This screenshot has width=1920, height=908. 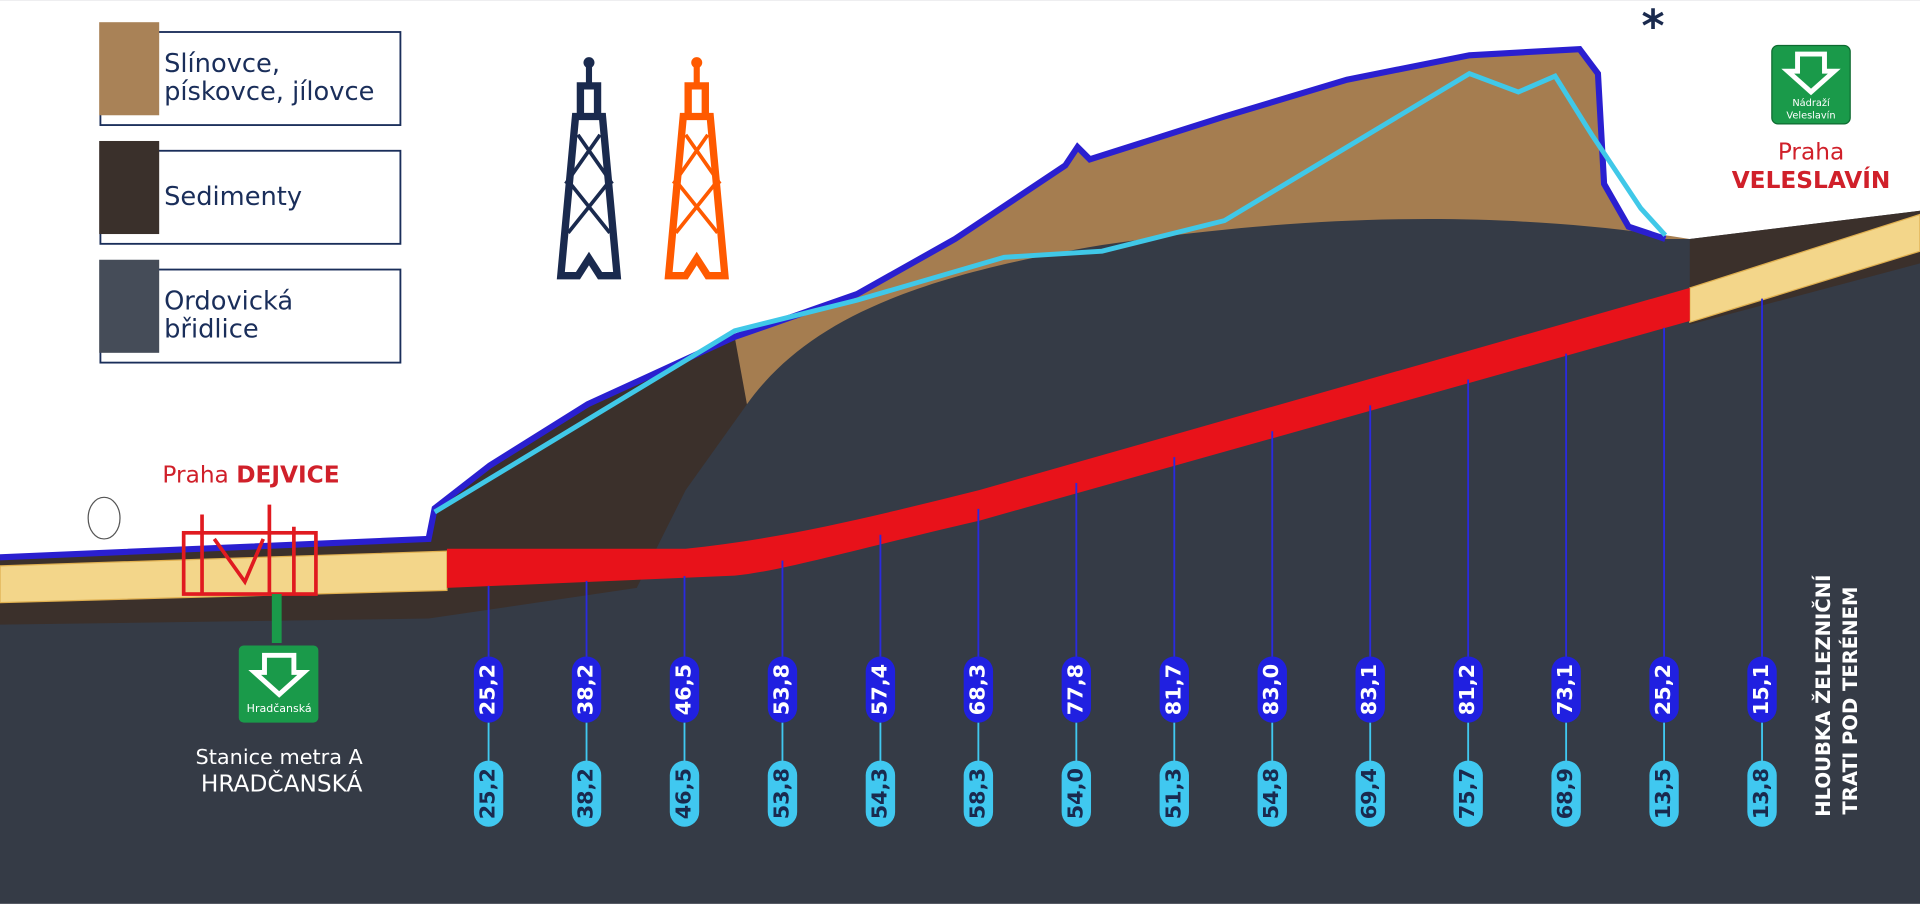 I want to click on metro-caption: HRADČANSKÁ, so click(x=282, y=784).